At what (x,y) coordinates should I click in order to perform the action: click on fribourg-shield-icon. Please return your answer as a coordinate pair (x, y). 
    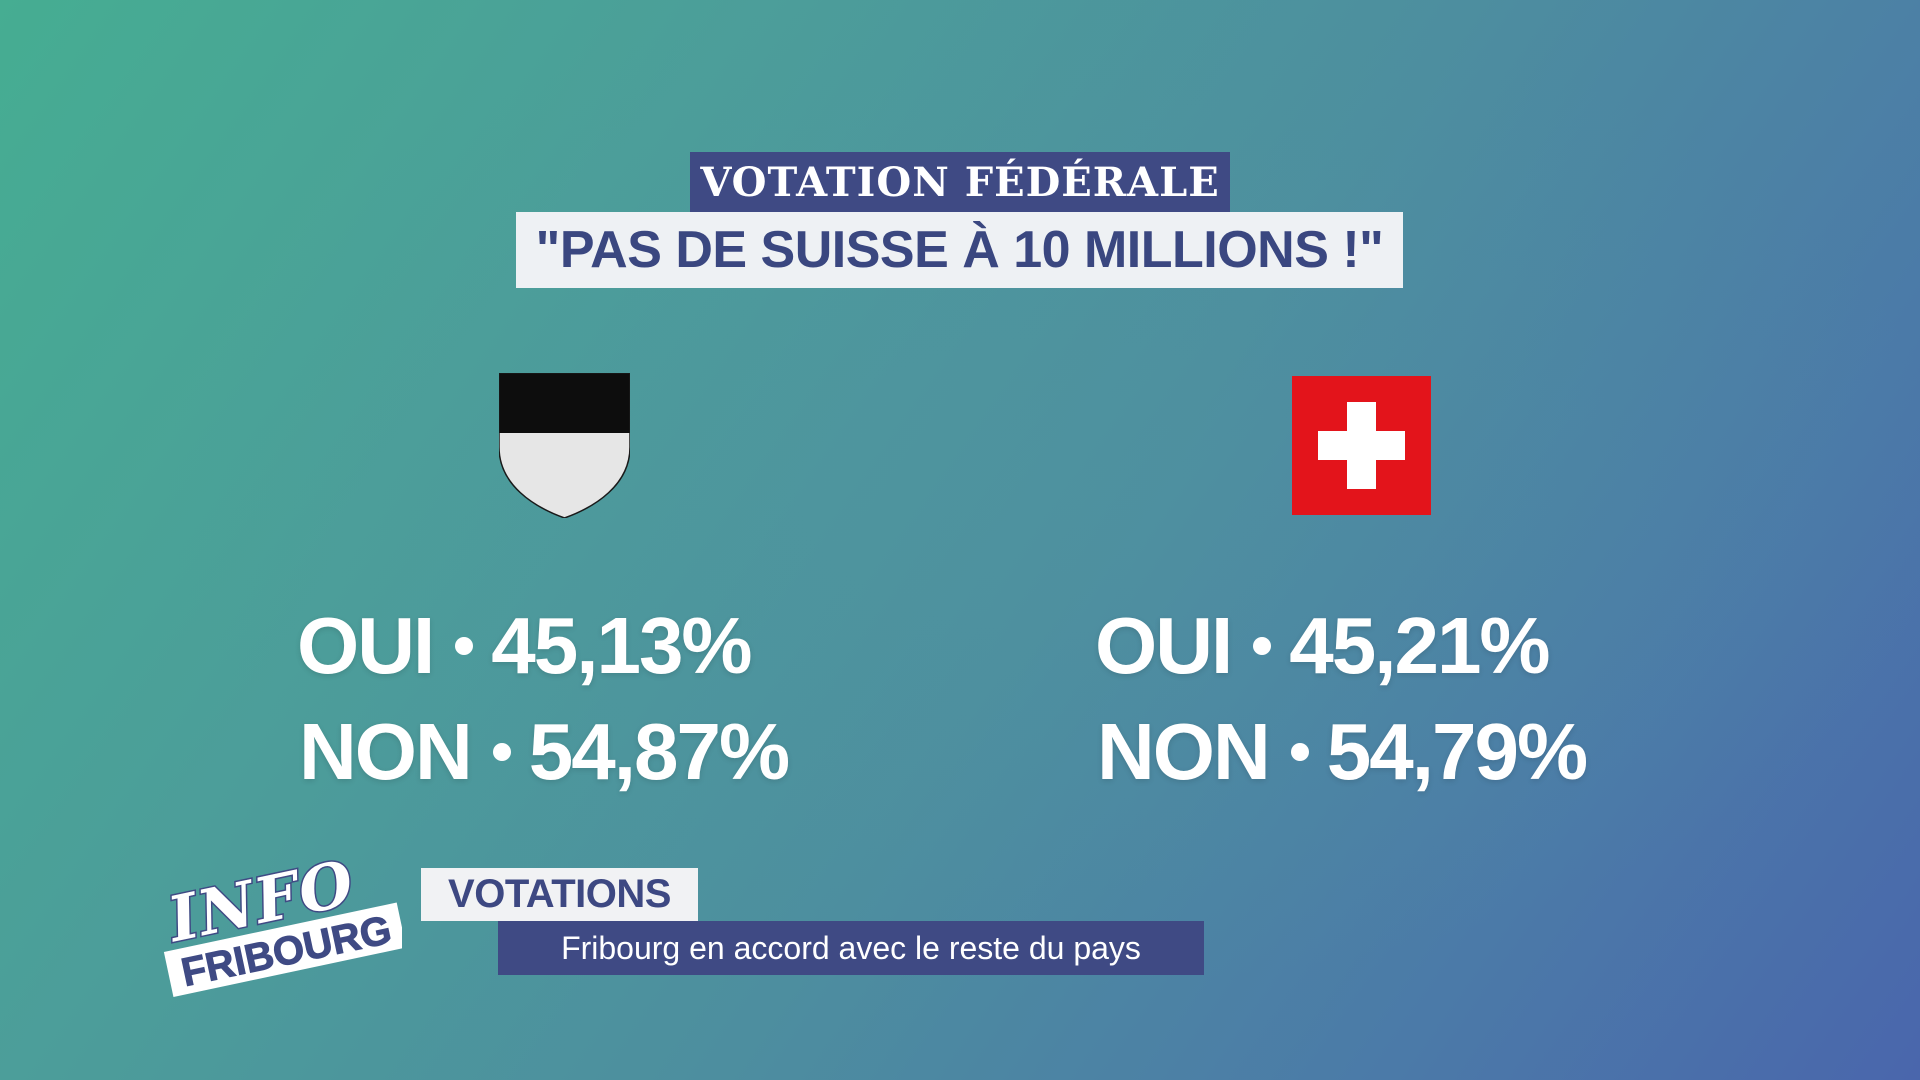
    Looking at the image, I should click on (564, 445).